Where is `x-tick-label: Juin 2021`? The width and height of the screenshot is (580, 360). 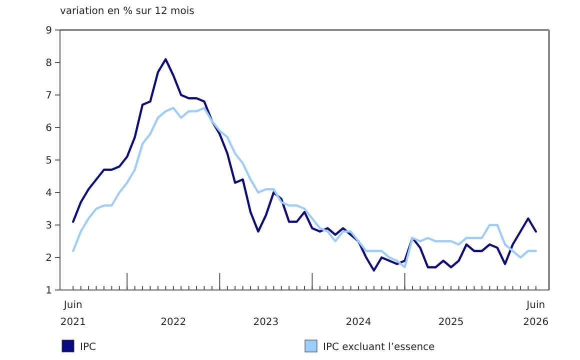 x-tick-label: Juin 2021 is located at coordinates (73, 314).